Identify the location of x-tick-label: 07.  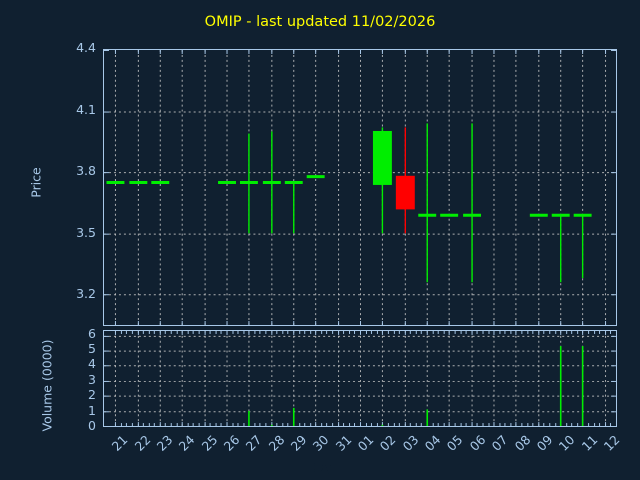
(499, 443).